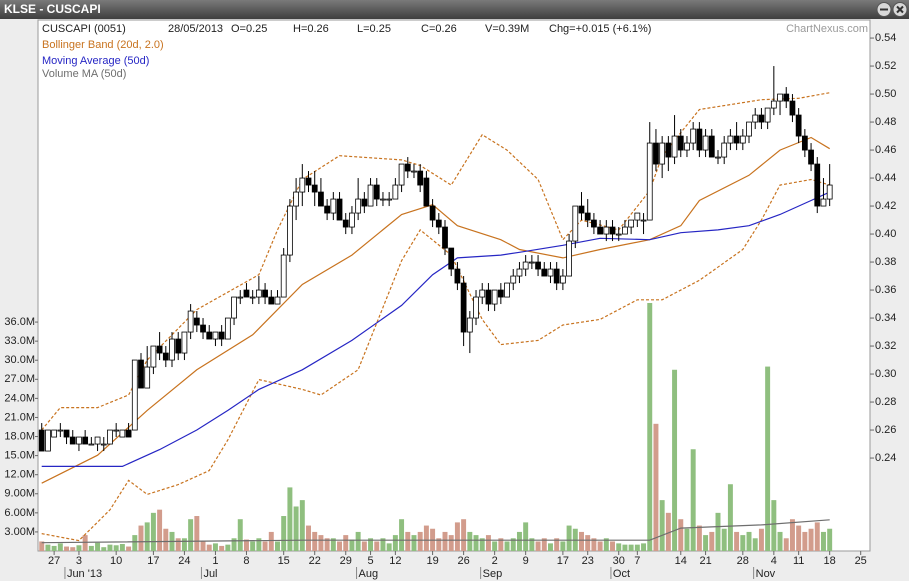 This screenshot has height=581, width=909. Describe the element at coordinates (184, 561) in the screenshot. I see `x-tick-label: 24` at that location.